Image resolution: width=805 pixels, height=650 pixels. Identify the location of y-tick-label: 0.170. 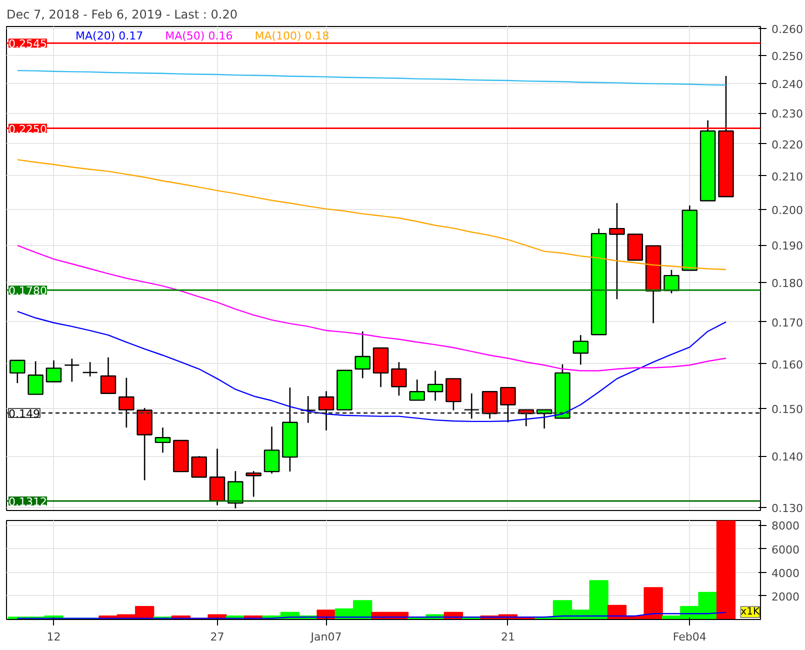
(787, 323).